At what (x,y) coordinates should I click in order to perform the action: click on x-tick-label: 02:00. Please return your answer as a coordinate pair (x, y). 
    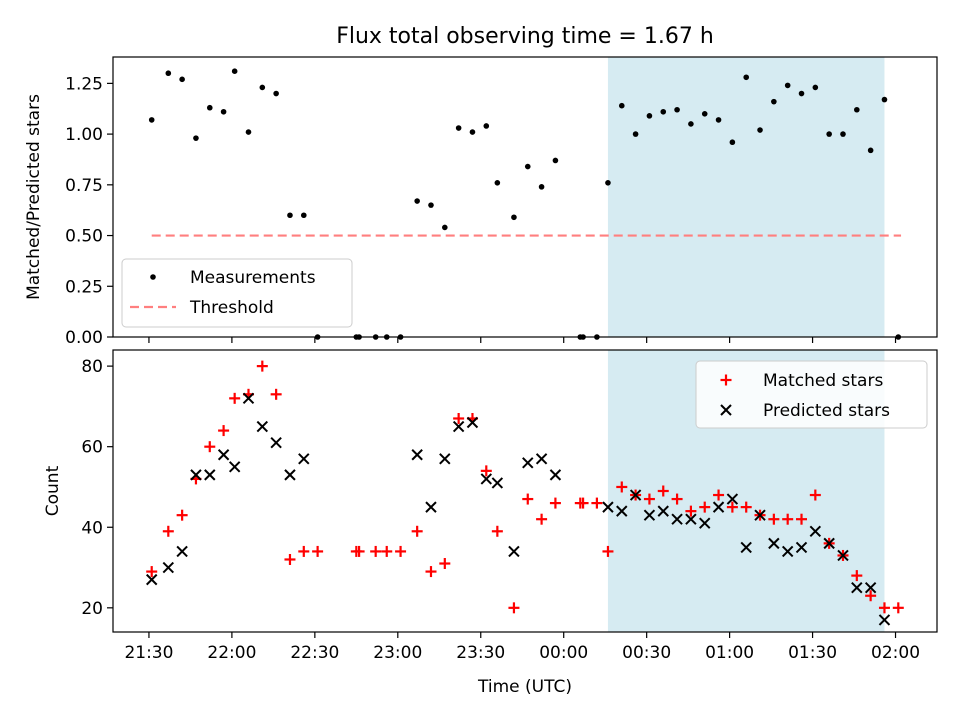
    Looking at the image, I should click on (895, 653).